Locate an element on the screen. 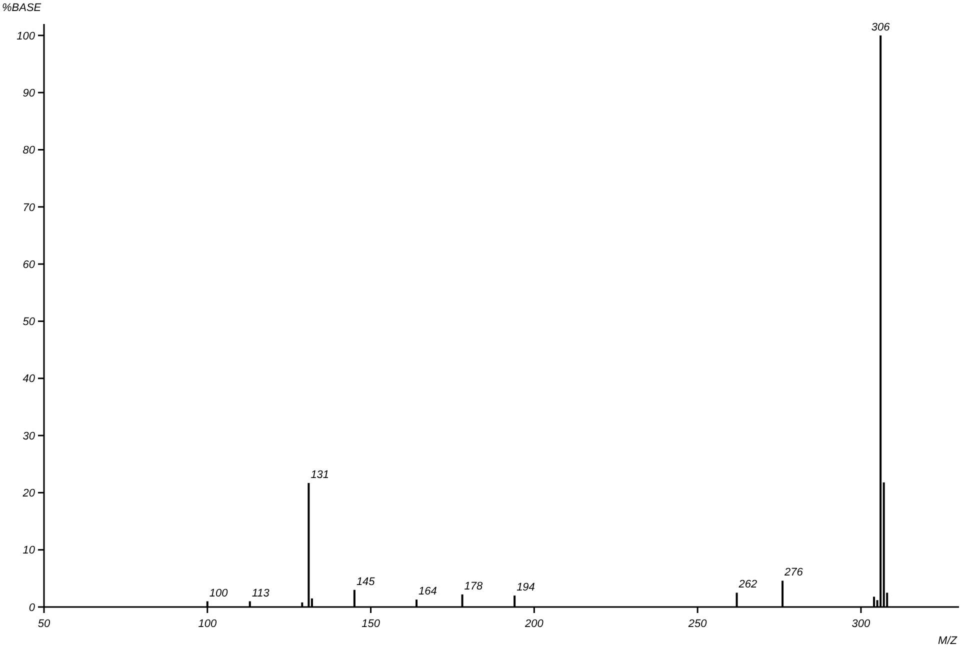  annotation: 178 is located at coordinates (474, 586).